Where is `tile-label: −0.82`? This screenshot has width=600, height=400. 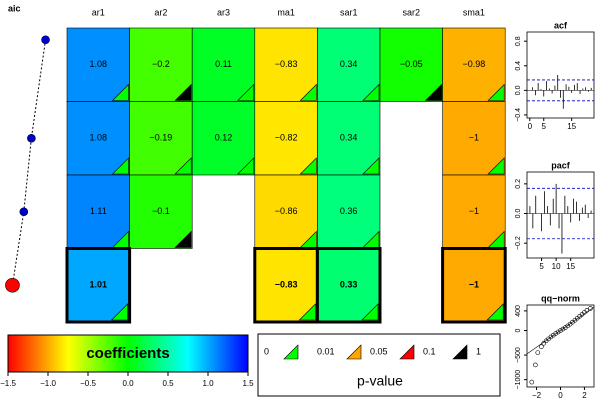 tile-label: −0.82 is located at coordinates (286, 138).